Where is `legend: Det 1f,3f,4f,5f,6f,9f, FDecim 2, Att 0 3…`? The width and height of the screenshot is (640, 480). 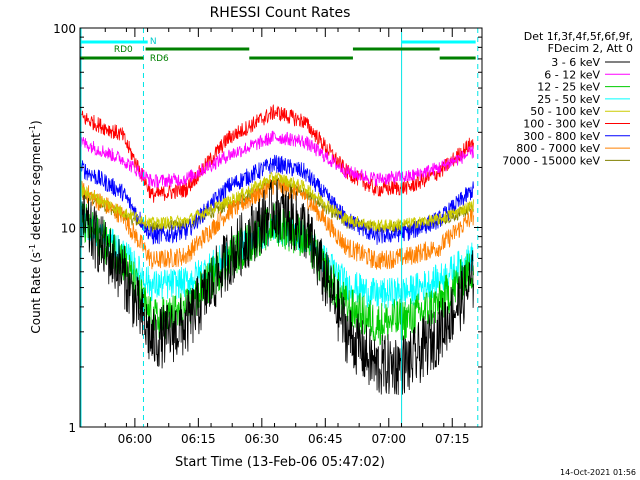
legend: Det 1f,3f,4f,5f,6f,9f, FDecim 2, Att 0 3… is located at coordinates (567, 98).